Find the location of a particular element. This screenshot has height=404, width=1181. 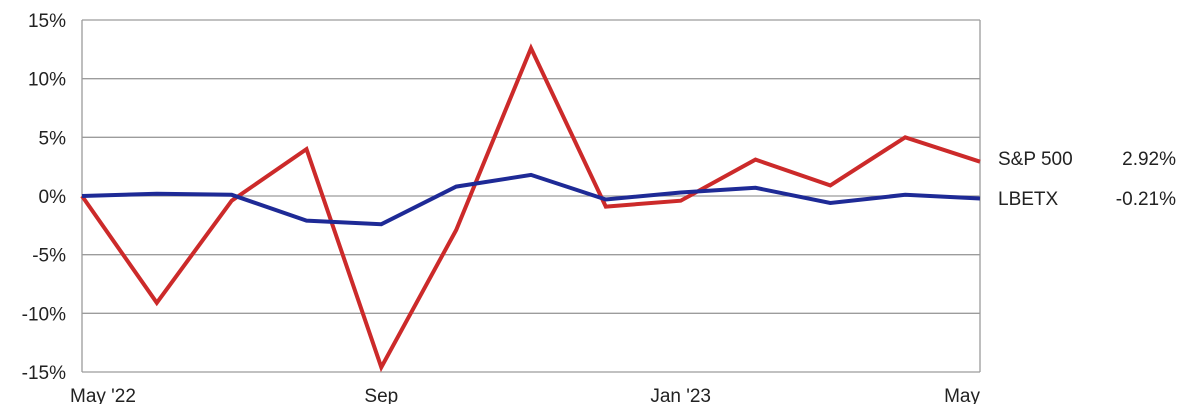

y-tick-label: -15% is located at coordinates (44, 373).